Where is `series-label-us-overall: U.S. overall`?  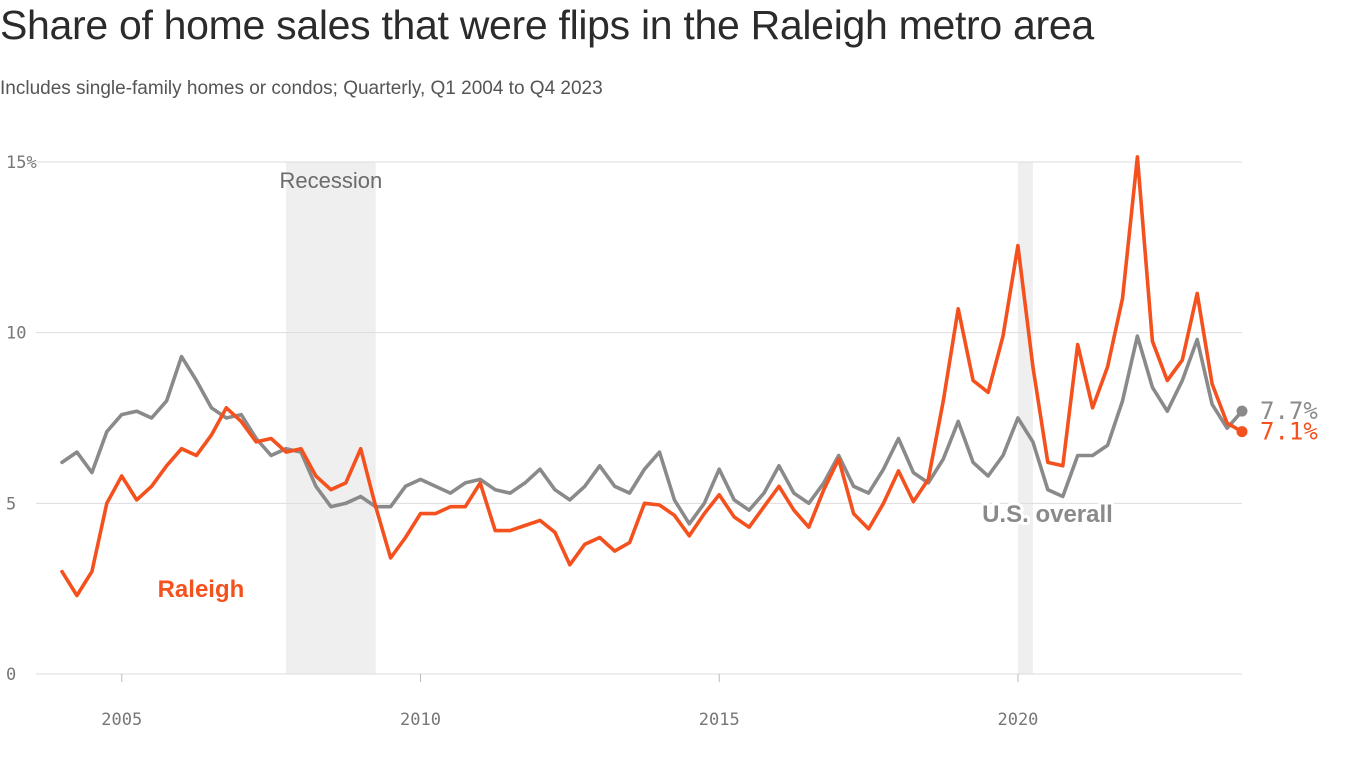 series-label-us-overall: U.S. overall is located at coordinates (1047, 514).